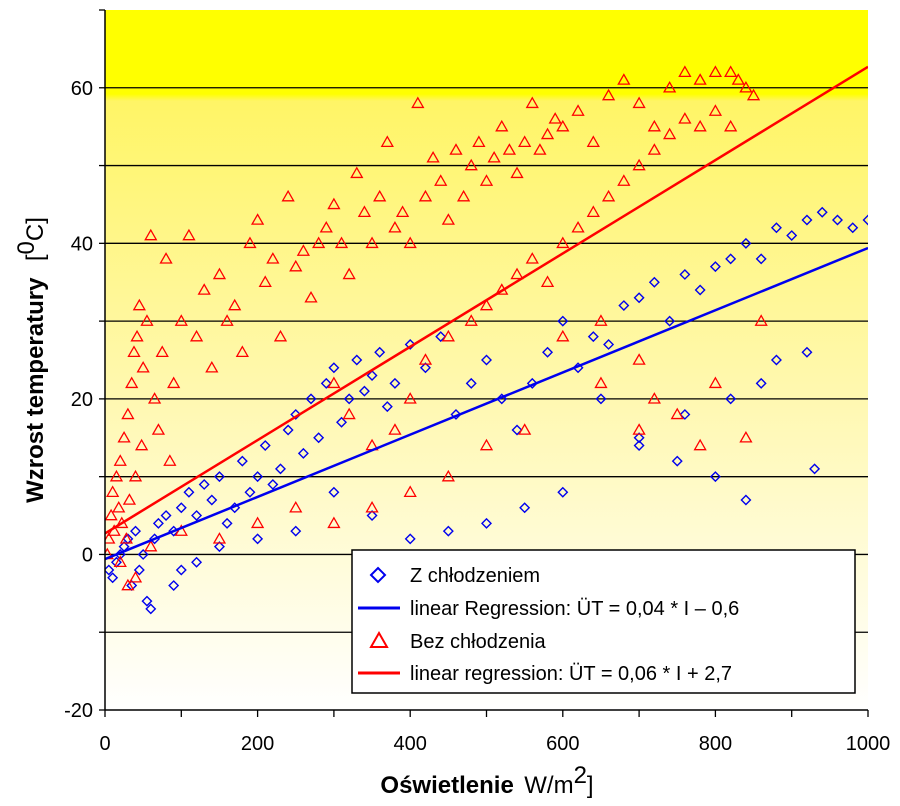 The height and width of the screenshot is (806, 900). Describe the element at coordinates (446, 785) in the screenshot. I see `x-axis-label-bold: Oświetlenie` at that location.